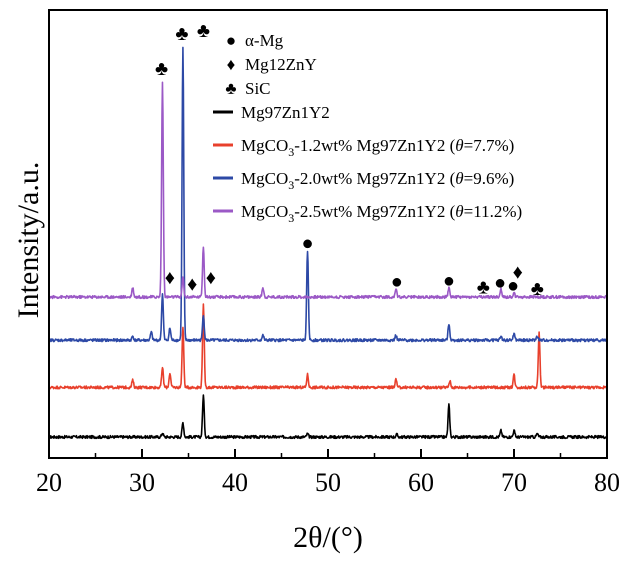 This screenshot has width=631, height=562. What do you see at coordinates (258, 88) in the screenshot?
I see `legend-label: SiC` at bounding box center [258, 88].